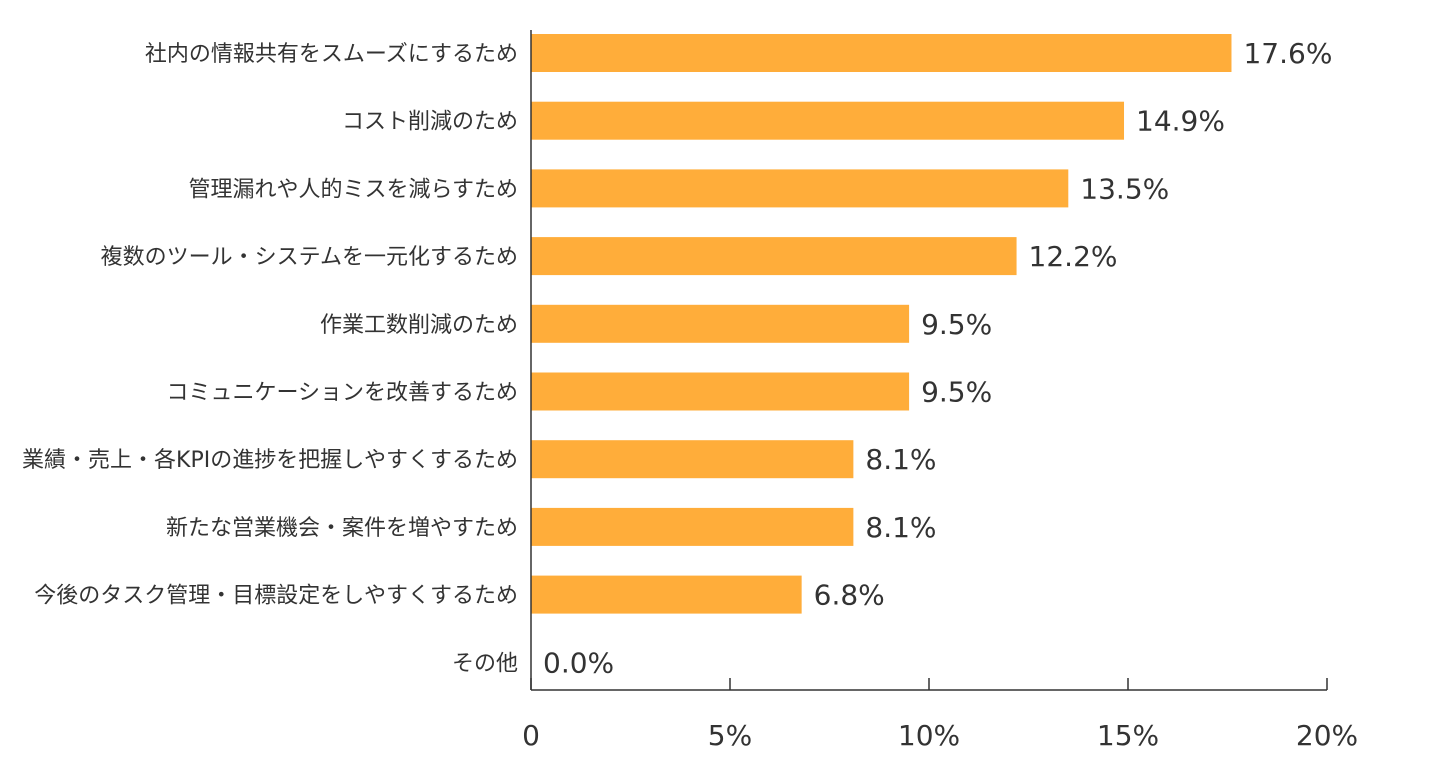 This screenshot has height=768, width=1432. What do you see at coordinates (276, 596) in the screenshot?
I see `category-label: 今後のタスク管理・目標設定をしやすくするため` at bounding box center [276, 596].